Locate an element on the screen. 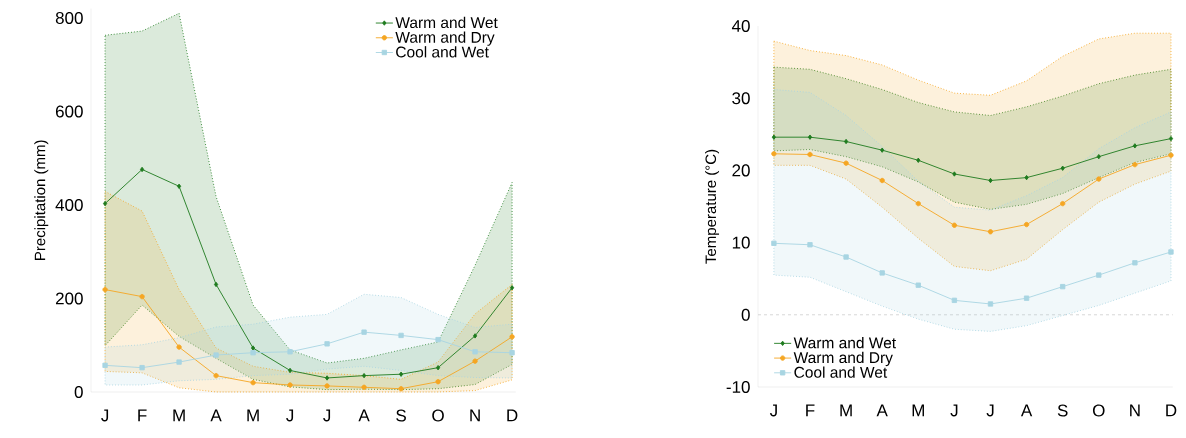 The width and height of the screenshot is (1186, 438). y-axis-title: Precipitation (mm) is located at coordinates (41, 200).